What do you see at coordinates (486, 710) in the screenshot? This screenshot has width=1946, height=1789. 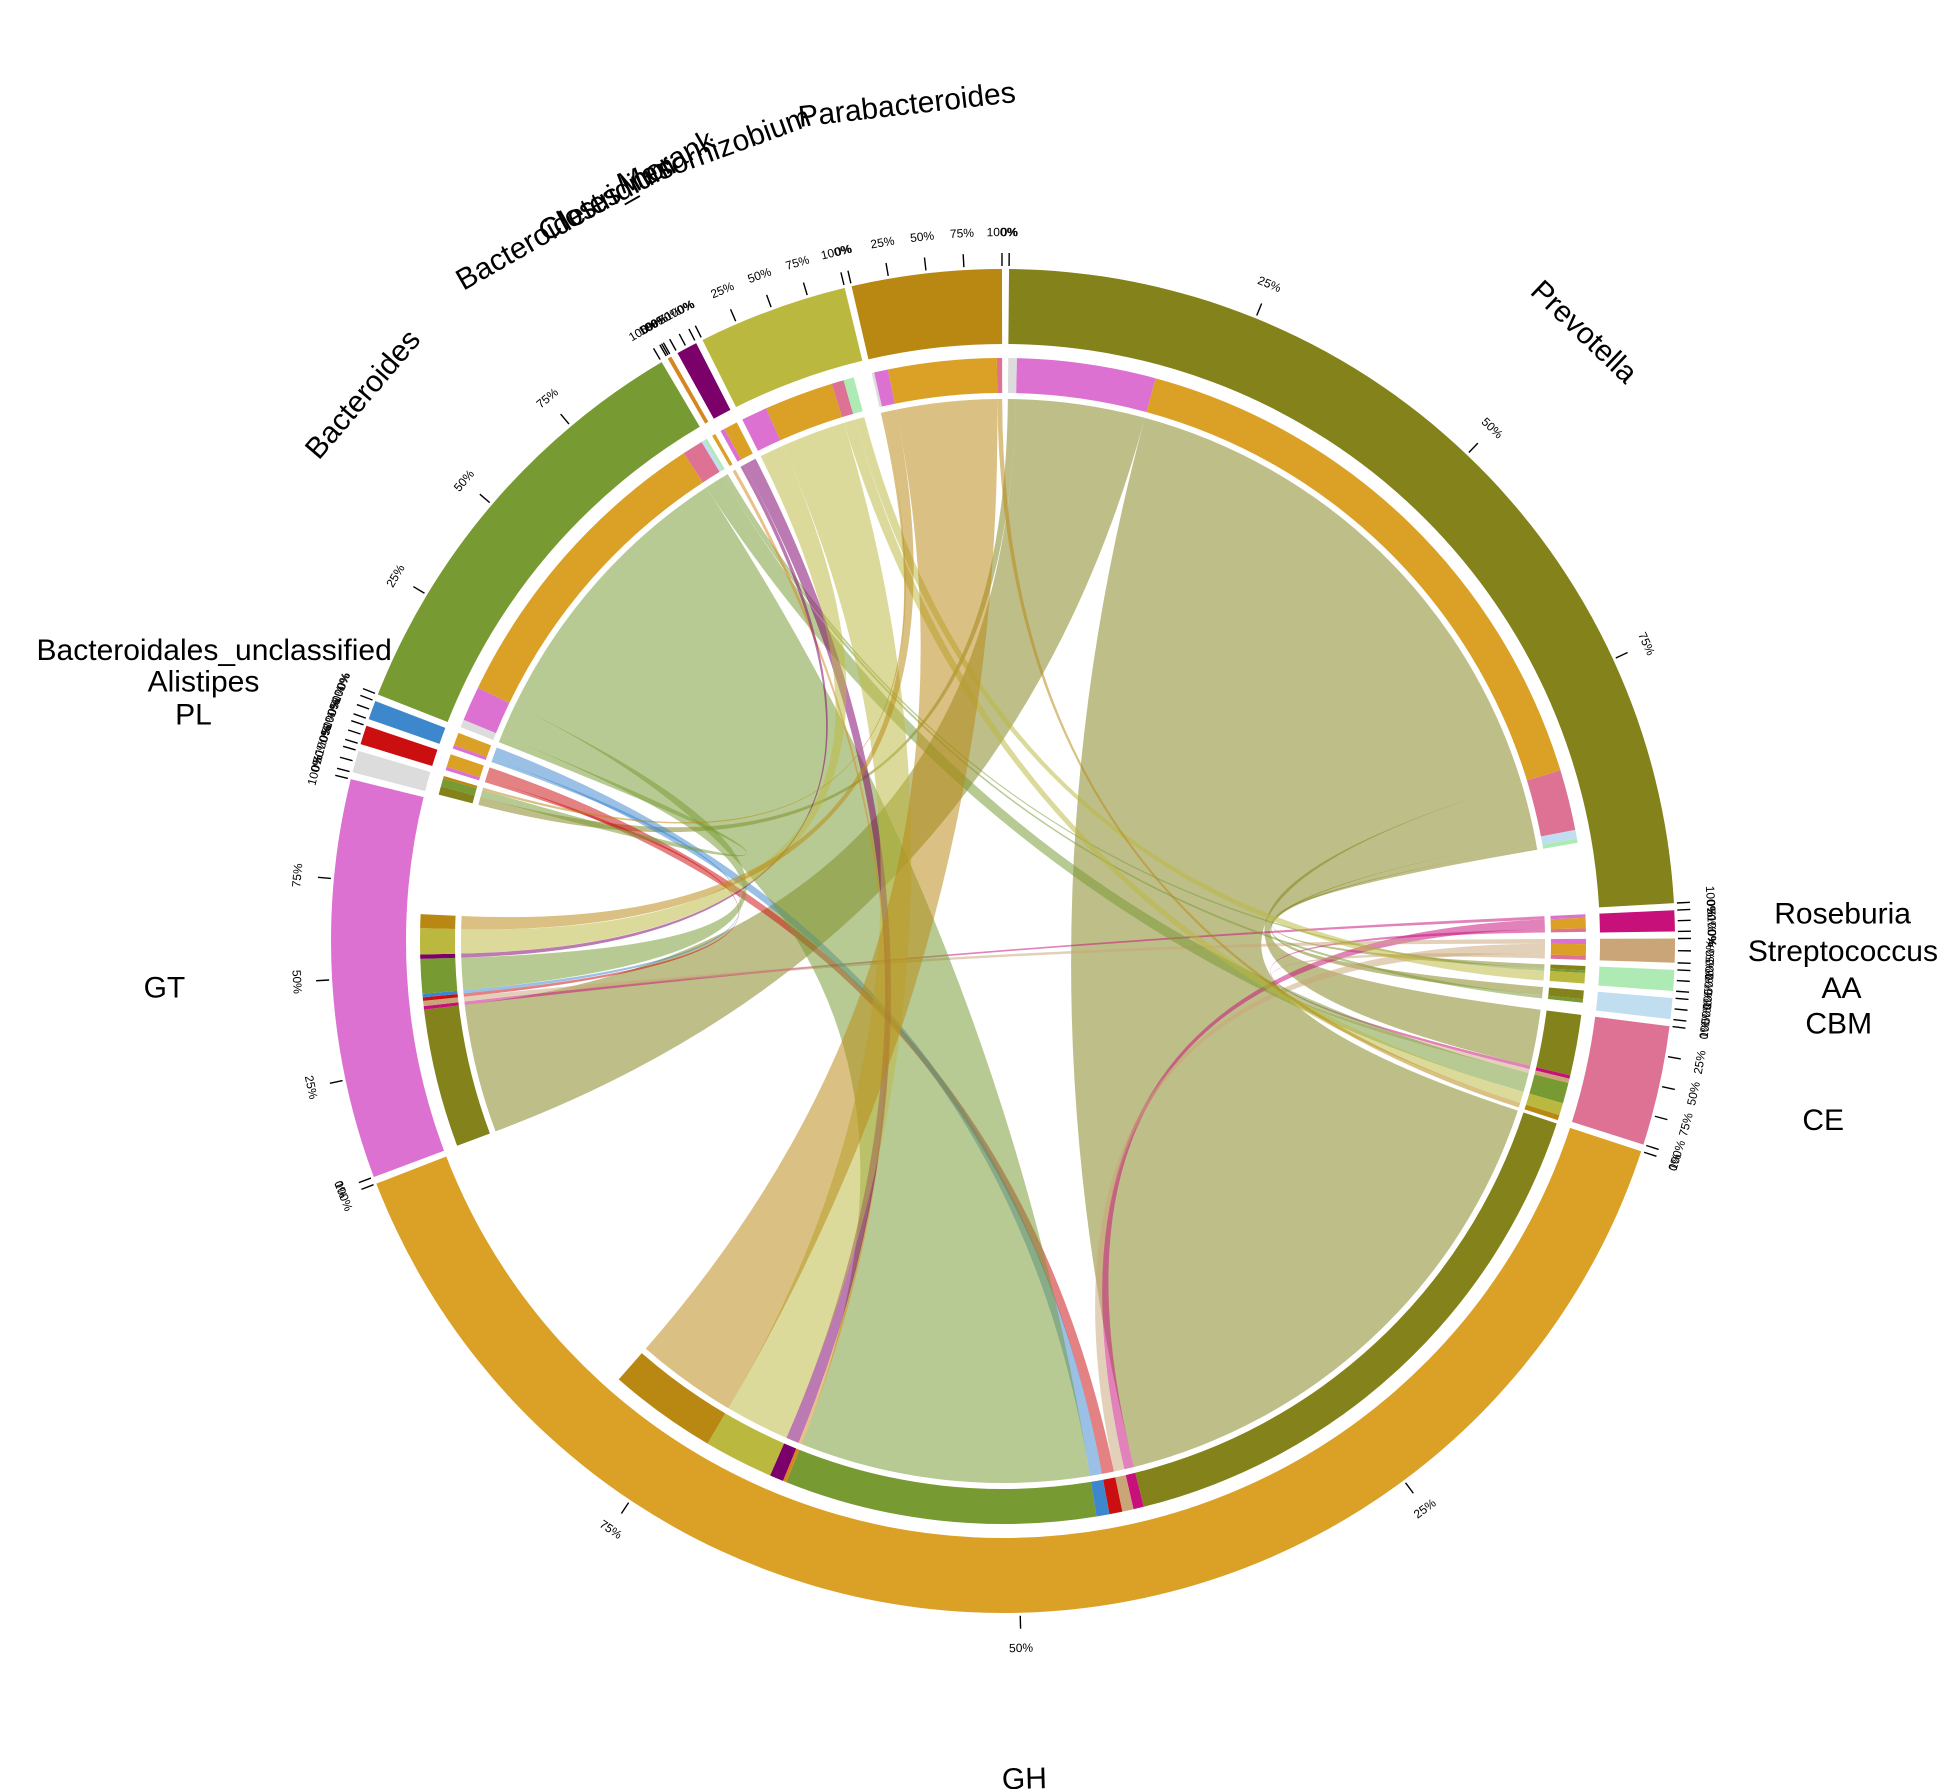 I see `inner-seg-bacteroides-to-gt` at bounding box center [486, 710].